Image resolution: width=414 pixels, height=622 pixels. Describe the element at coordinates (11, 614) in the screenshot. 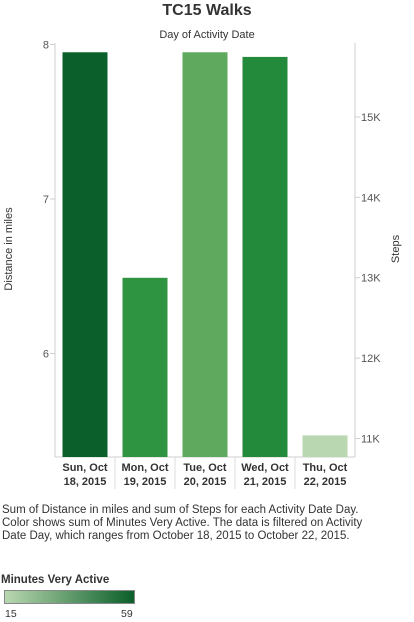

I see `legend-min-label: 15` at that location.